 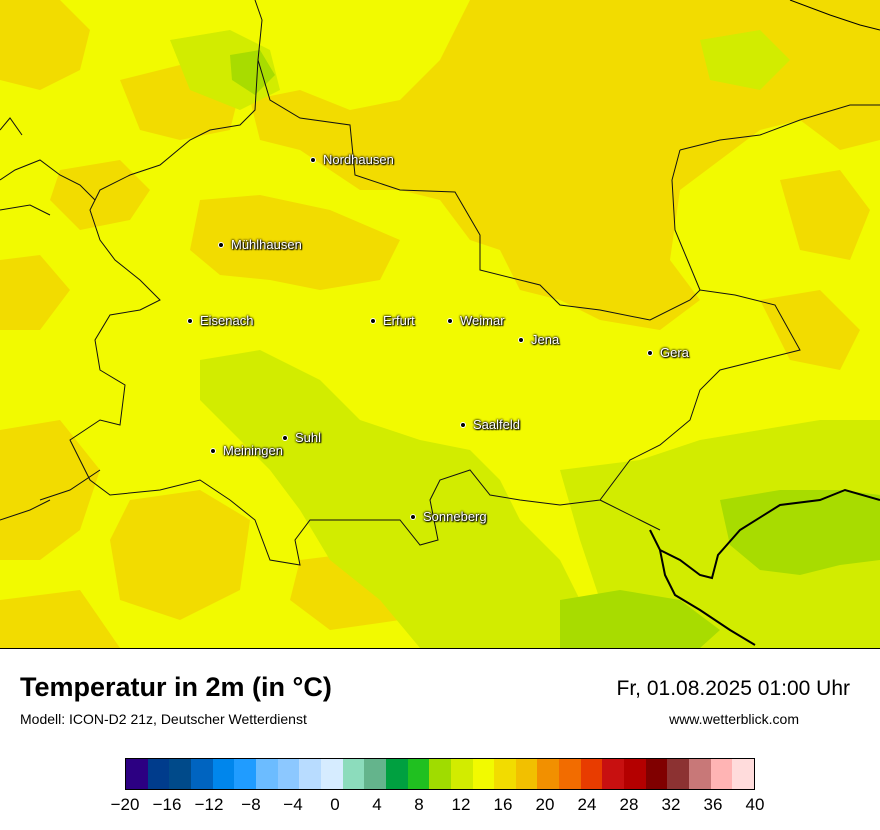 What do you see at coordinates (755, 804) in the screenshot?
I see `legend-tick-label: 40` at bounding box center [755, 804].